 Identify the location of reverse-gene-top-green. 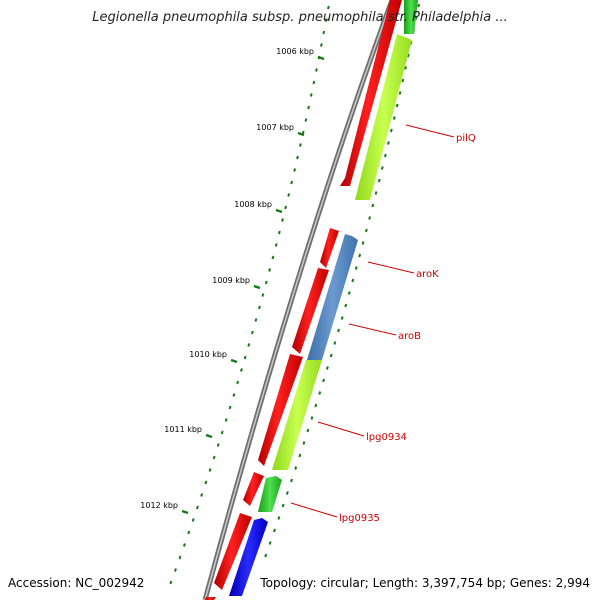
(411, 17).